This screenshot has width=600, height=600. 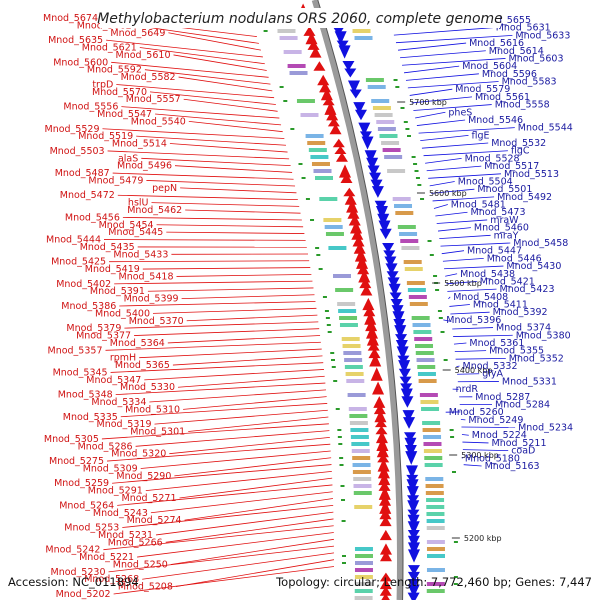 I want to click on left-gene-label: Mnod_5271, so click(x=149, y=498).